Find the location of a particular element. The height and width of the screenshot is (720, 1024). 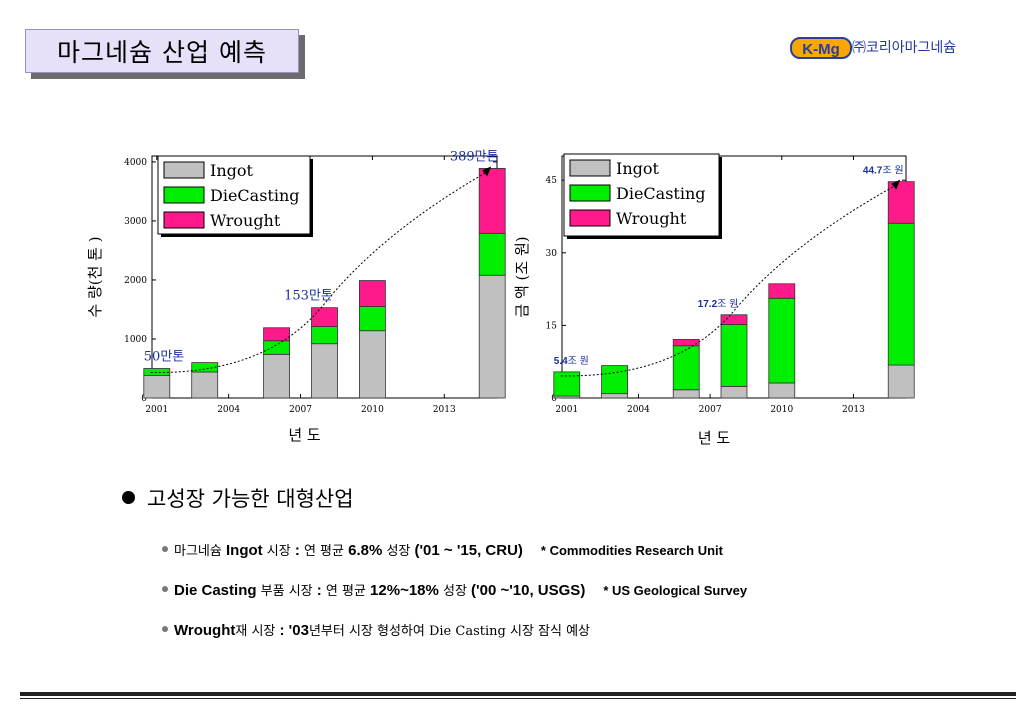

value-legend-shadow is located at coordinates (644, 198).